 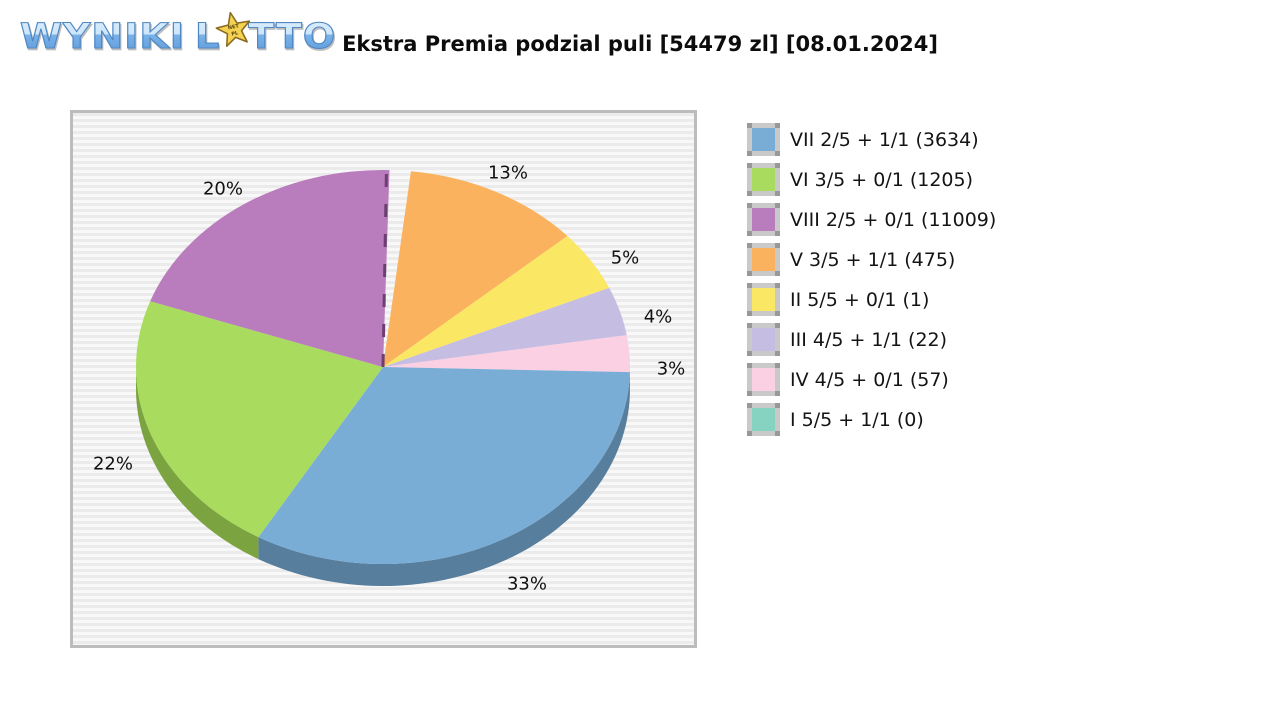 I want to click on logo-word-wyniki: WYNIKI, so click(x=102, y=36).